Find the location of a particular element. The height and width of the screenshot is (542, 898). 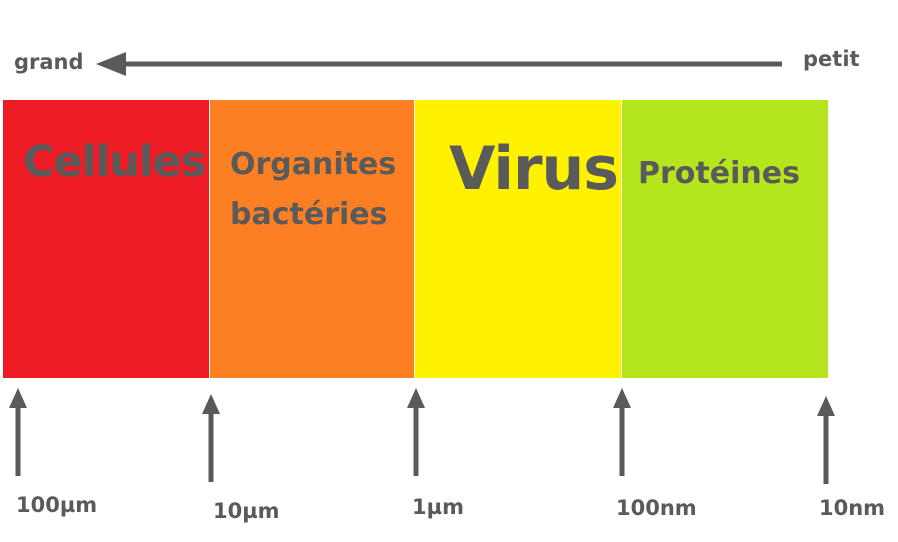

scale-label-10um: 10µm is located at coordinates (246, 511).